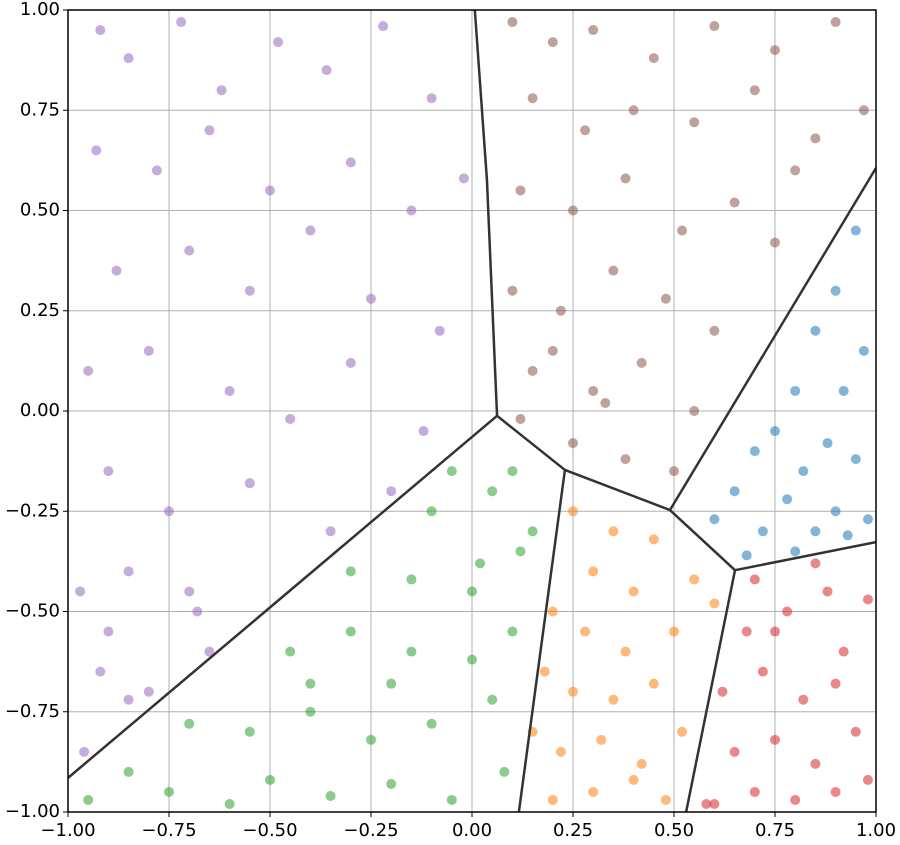 Image resolution: width=900 pixels, height=845 pixels. Describe the element at coordinates (40, 310) in the screenshot. I see `y-tick-label: 0.25` at that location.